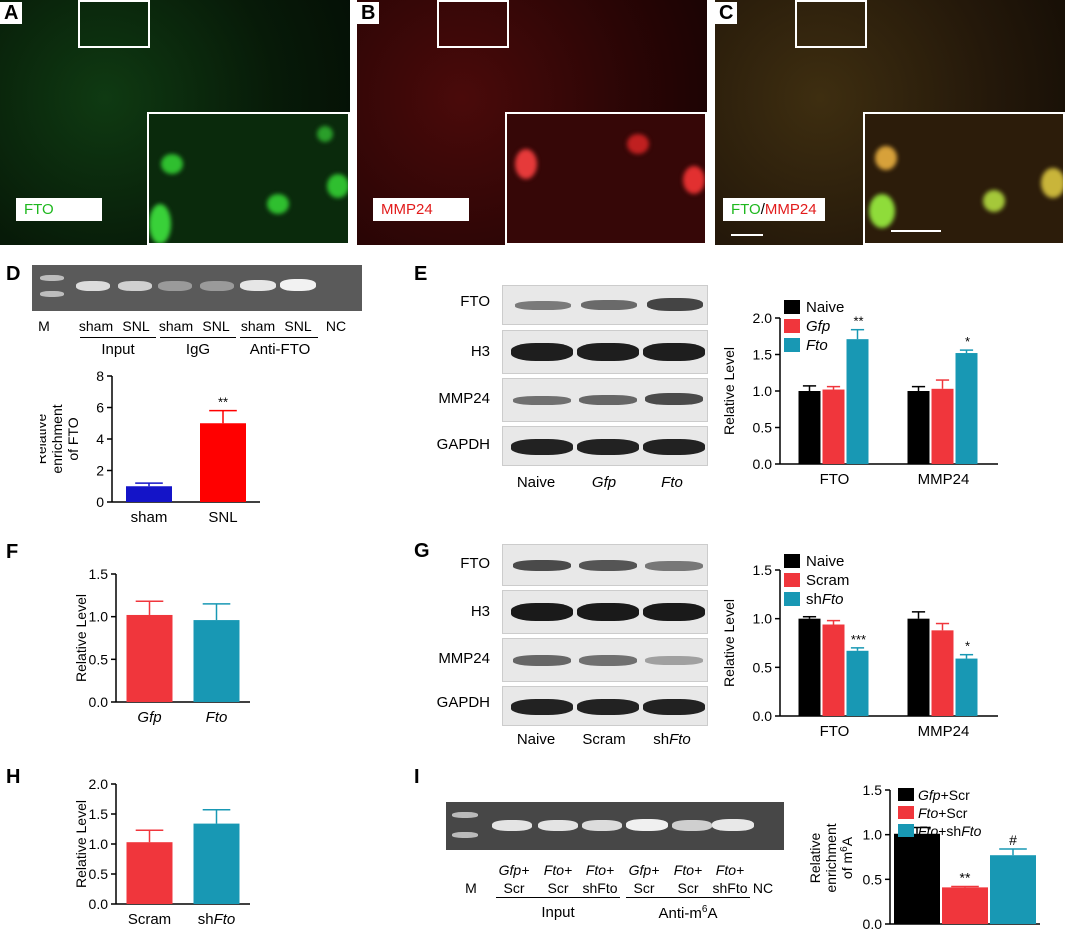  I want to click on panel-label: B, so click(368, 13).